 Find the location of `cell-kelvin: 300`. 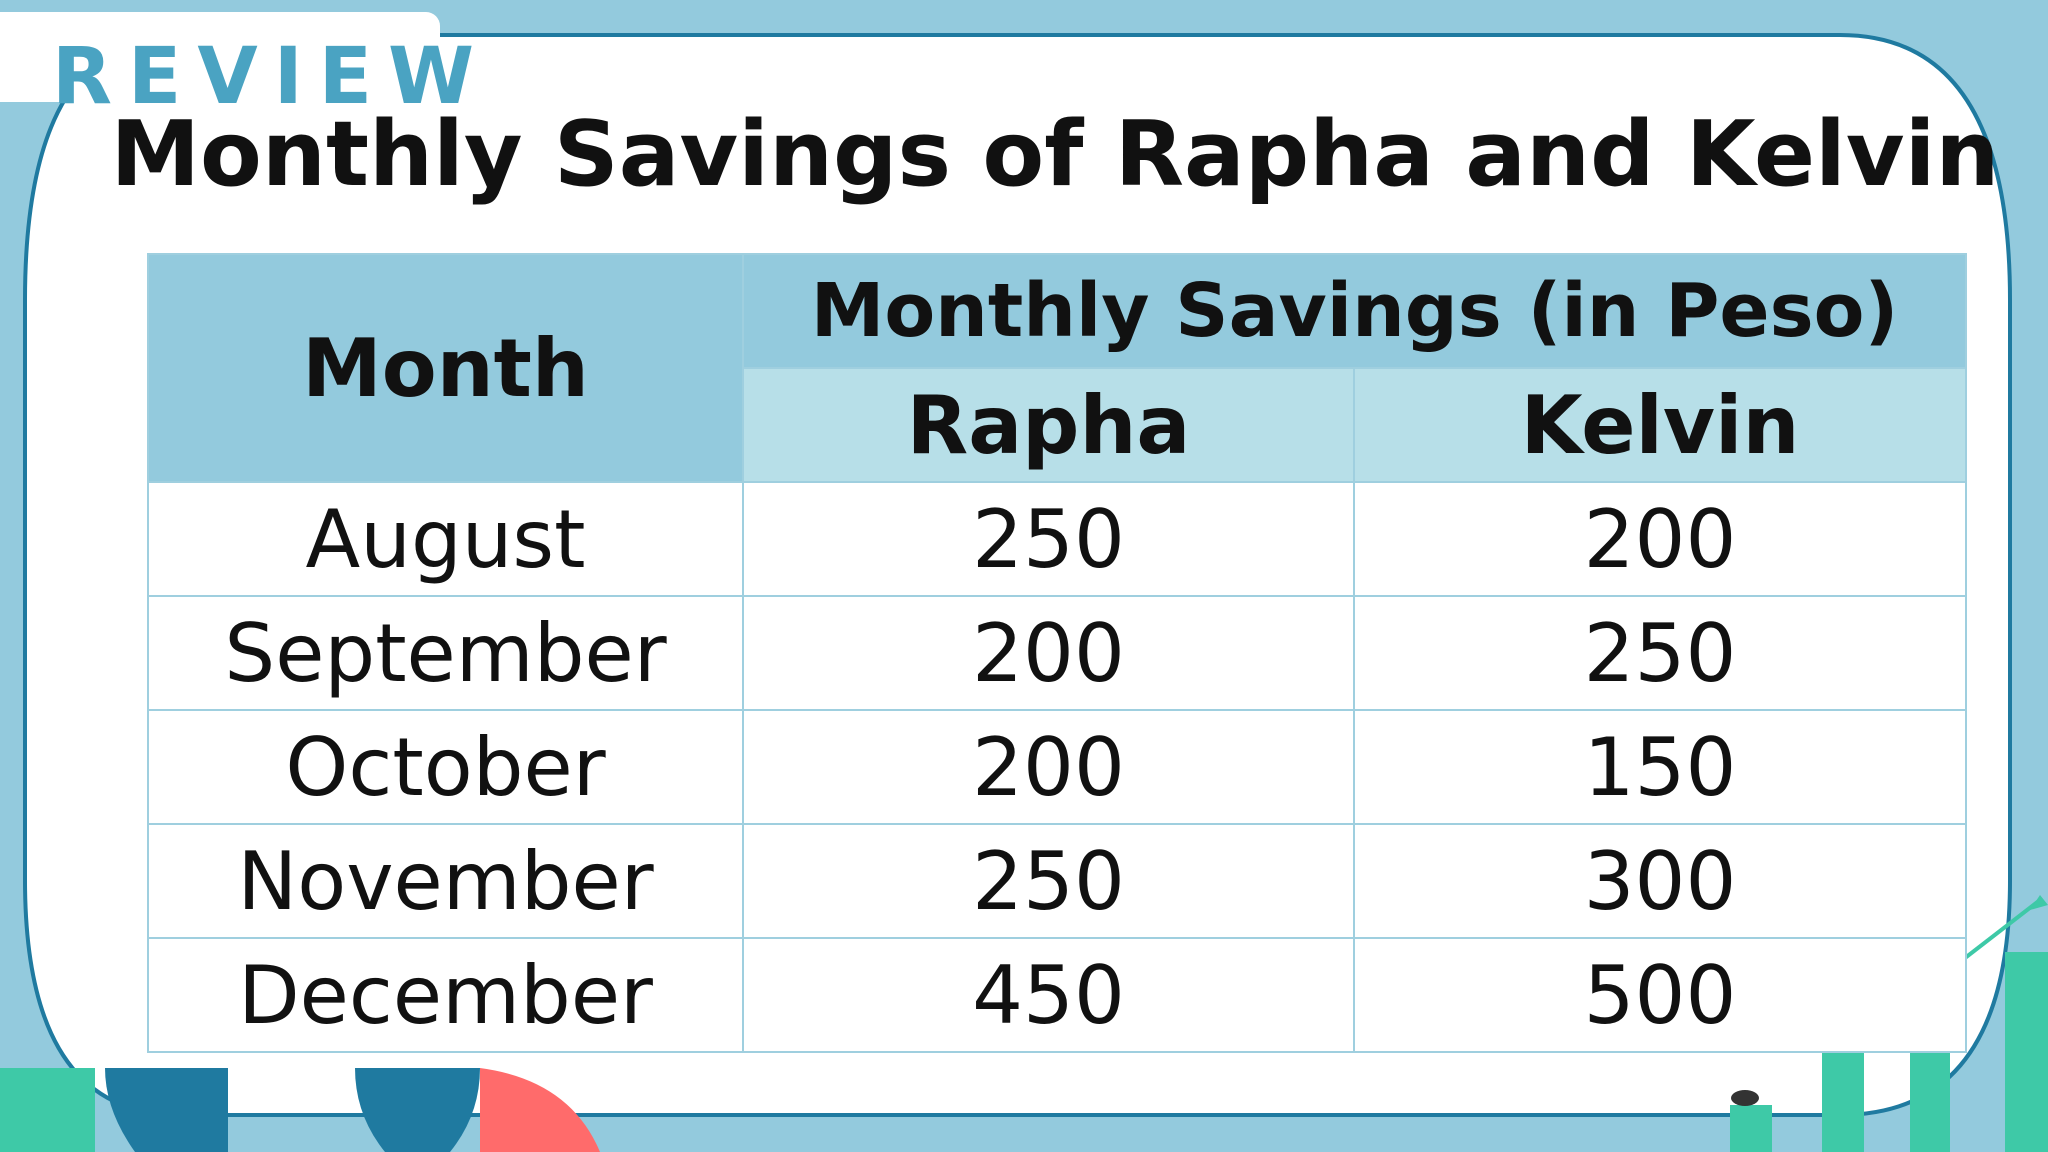

cell-kelvin: 300 is located at coordinates (1660, 881).